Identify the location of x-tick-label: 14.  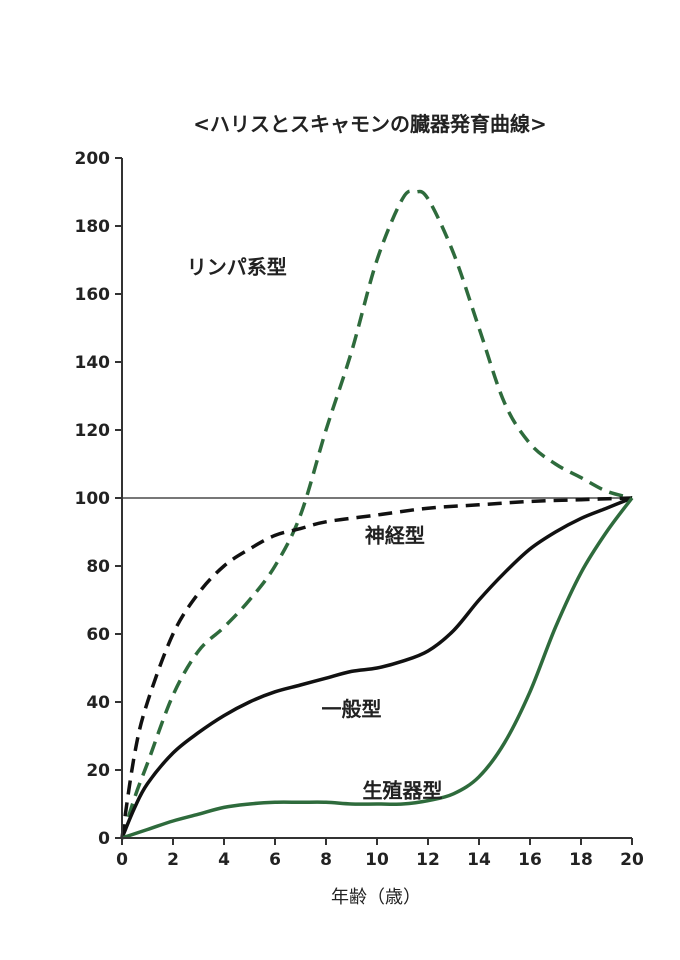
(479, 860).